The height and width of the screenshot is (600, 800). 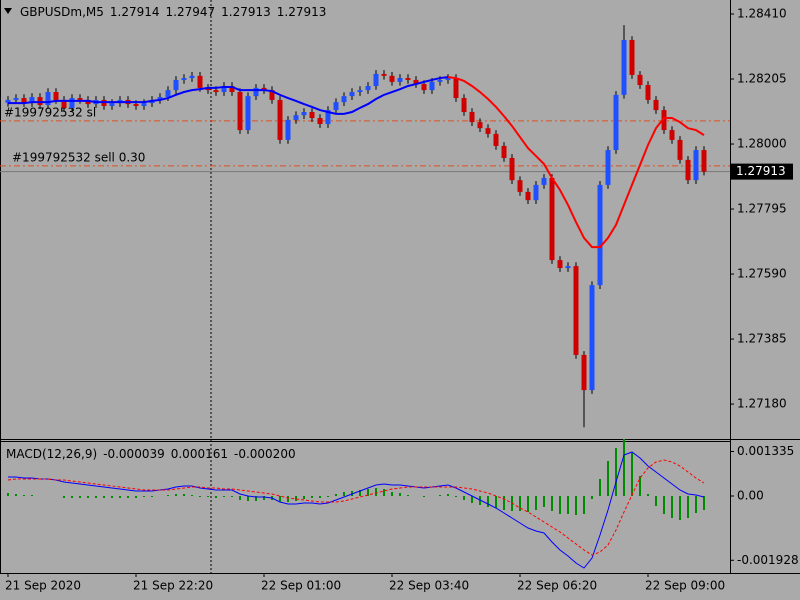 I want to click on x-tick-label: 21 Sep 22:20, so click(x=173, y=586).